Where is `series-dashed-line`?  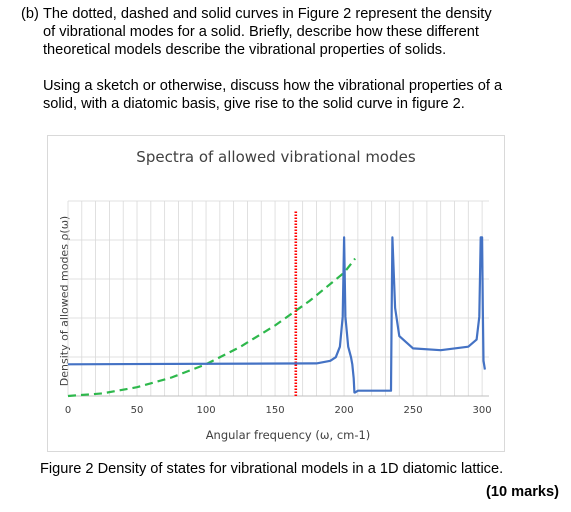 series-dashed-line is located at coordinates (211, 327).